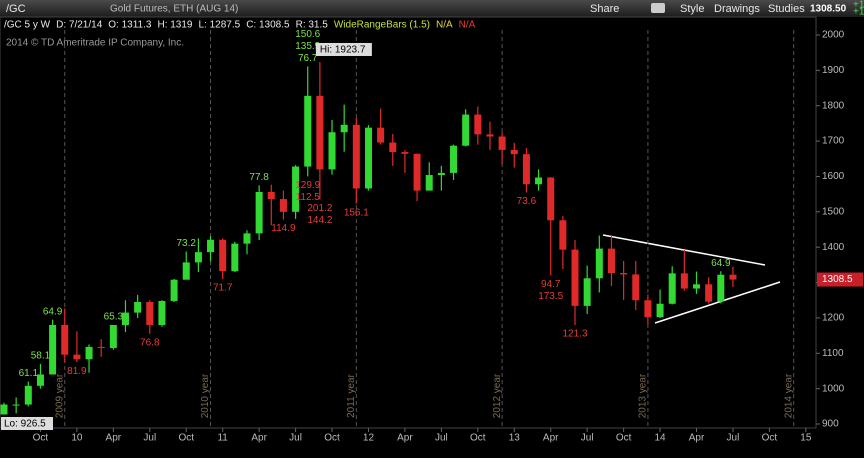 This screenshot has height=458, width=864. What do you see at coordinates (833, 247) in the screenshot?
I see `y-tick-label: 1400` at bounding box center [833, 247].